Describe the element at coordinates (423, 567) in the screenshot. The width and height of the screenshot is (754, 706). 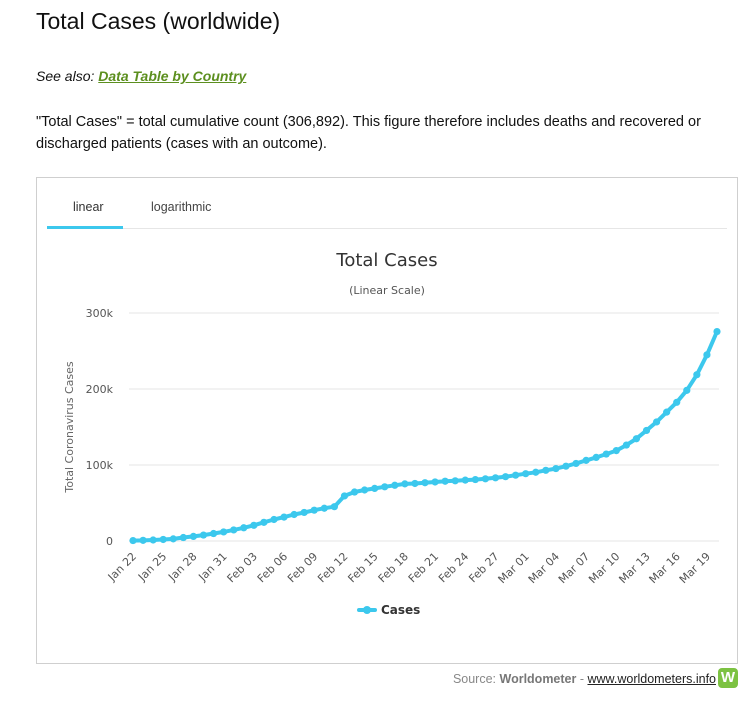
I see `x-tick-label: Feb 21` at that location.